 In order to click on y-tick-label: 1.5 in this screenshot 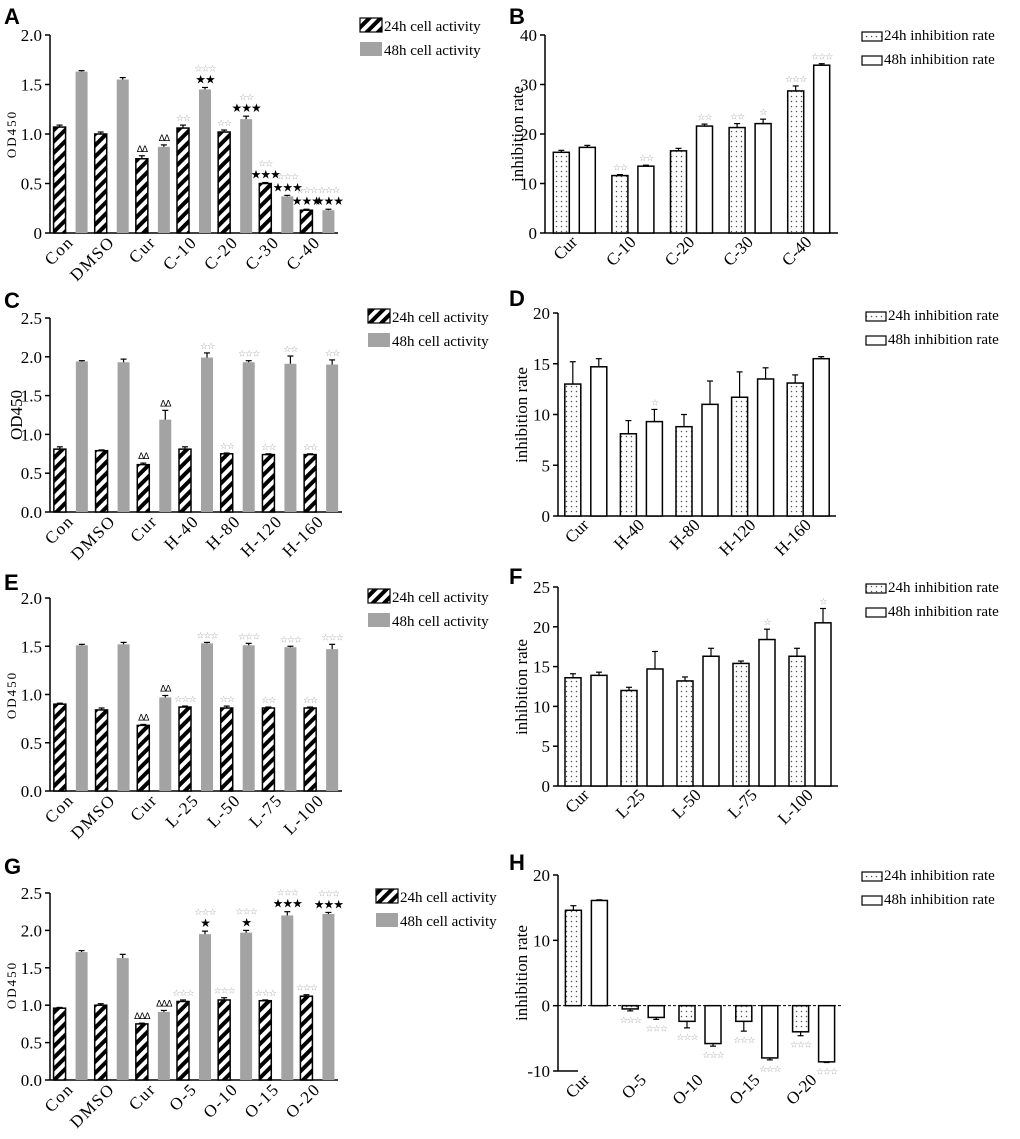, I will do `click(31, 85)`.